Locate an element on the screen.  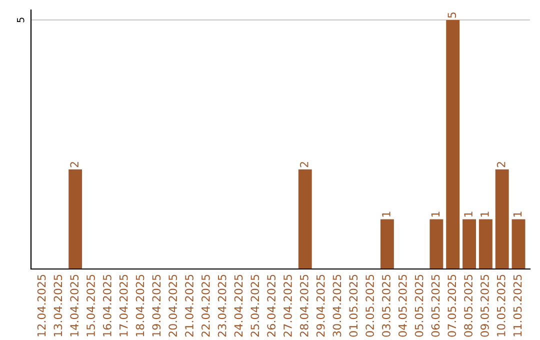
x-tick-label: 04.05.2025 is located at coordinates (402, 305).